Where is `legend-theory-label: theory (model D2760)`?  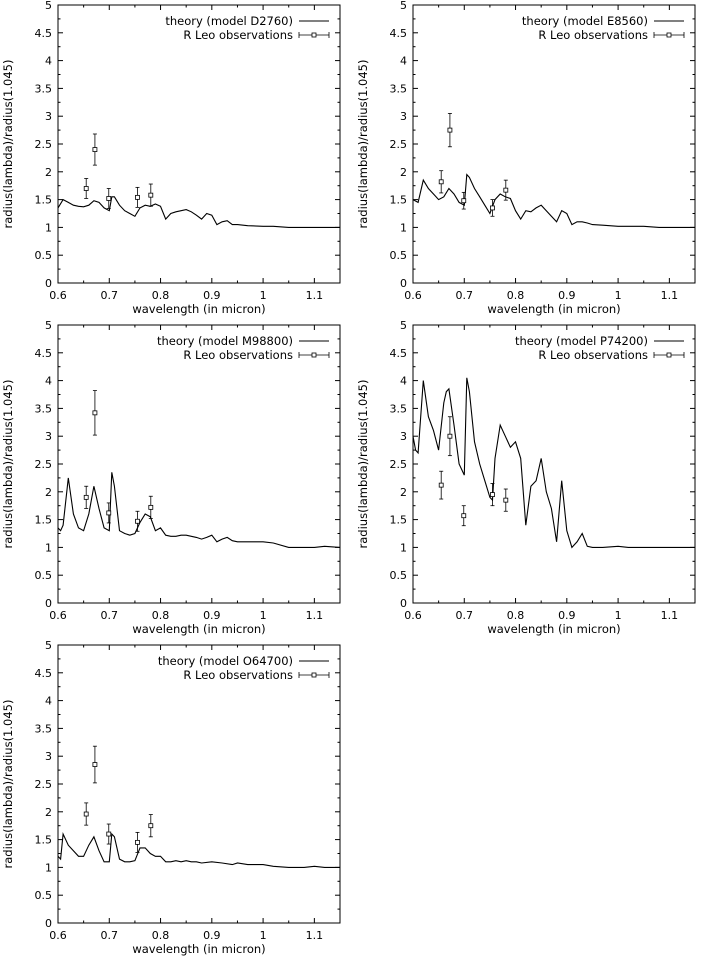 legend-theory-label: theory (model D2760) is located at coordinates (229, 21).